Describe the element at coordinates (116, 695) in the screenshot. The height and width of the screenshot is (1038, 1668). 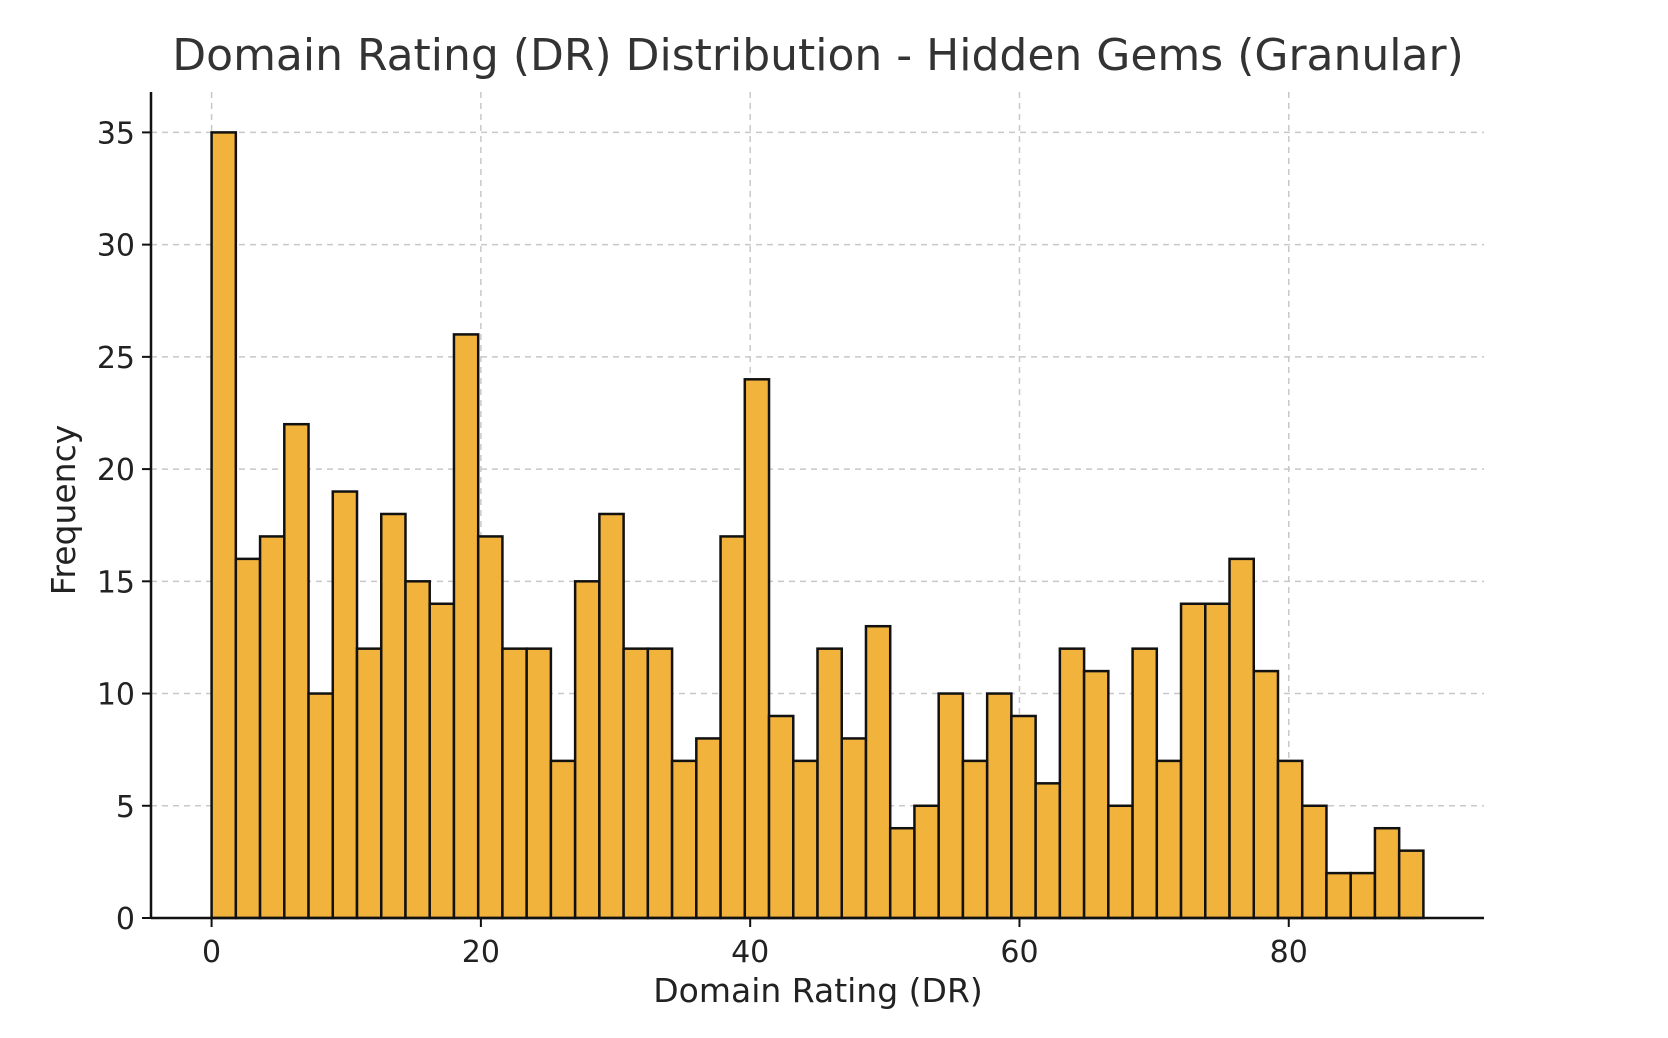
I see `y-tick-label: 10` at that location.